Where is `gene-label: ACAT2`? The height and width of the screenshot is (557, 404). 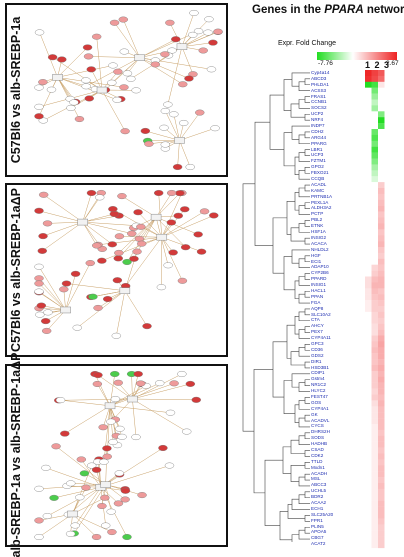
gene-label: ACAT2 is located at coordinates (341, 544).